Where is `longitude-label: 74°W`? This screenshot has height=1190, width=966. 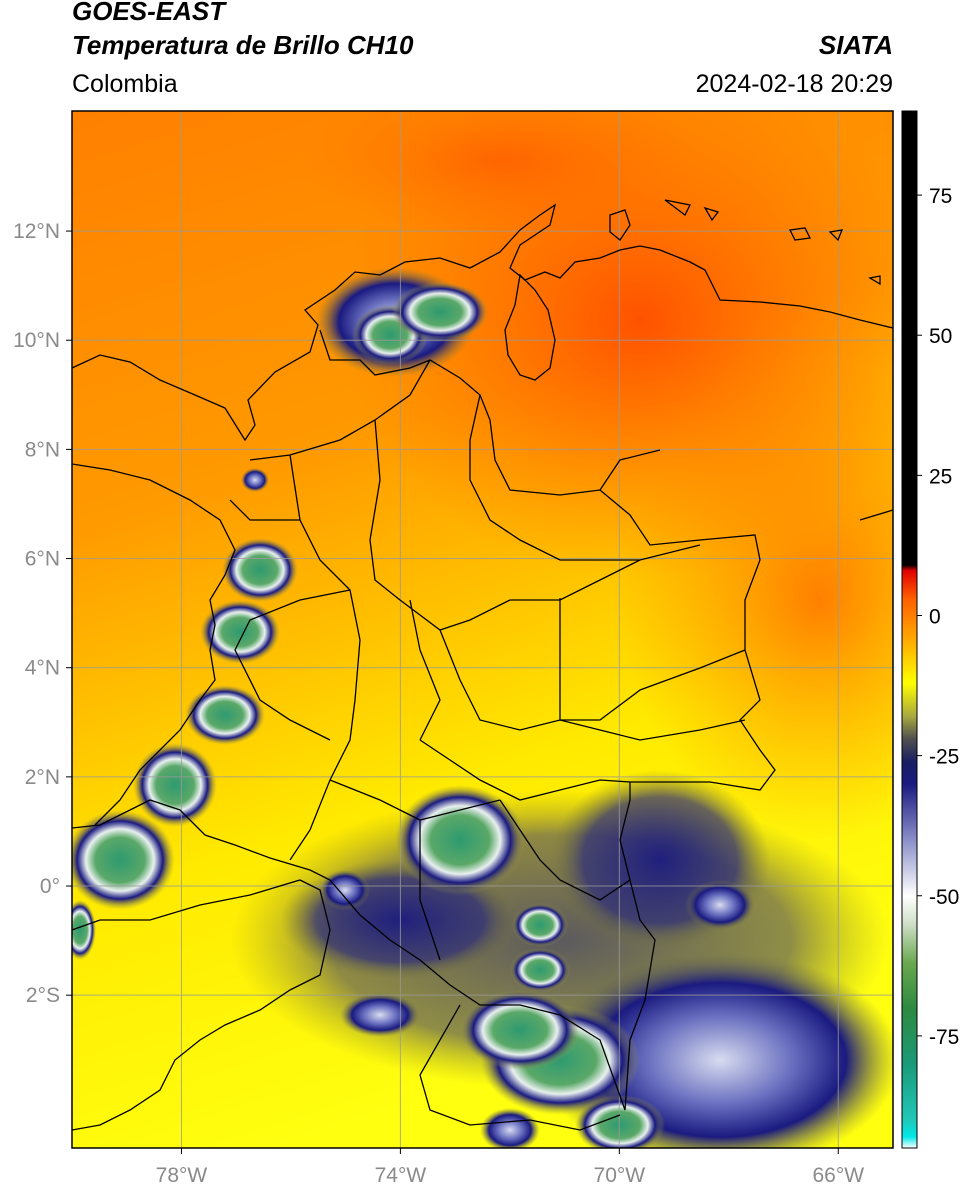 longitude-label: 74°W is located at coordinates (401, 1175).